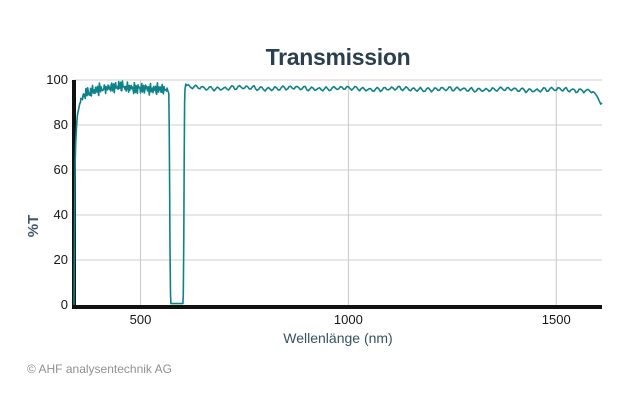  What do you see at coordinates (556, 319) in the screenshot?
I see `x-tick-label: 1500` at bounding box center [556, 319].